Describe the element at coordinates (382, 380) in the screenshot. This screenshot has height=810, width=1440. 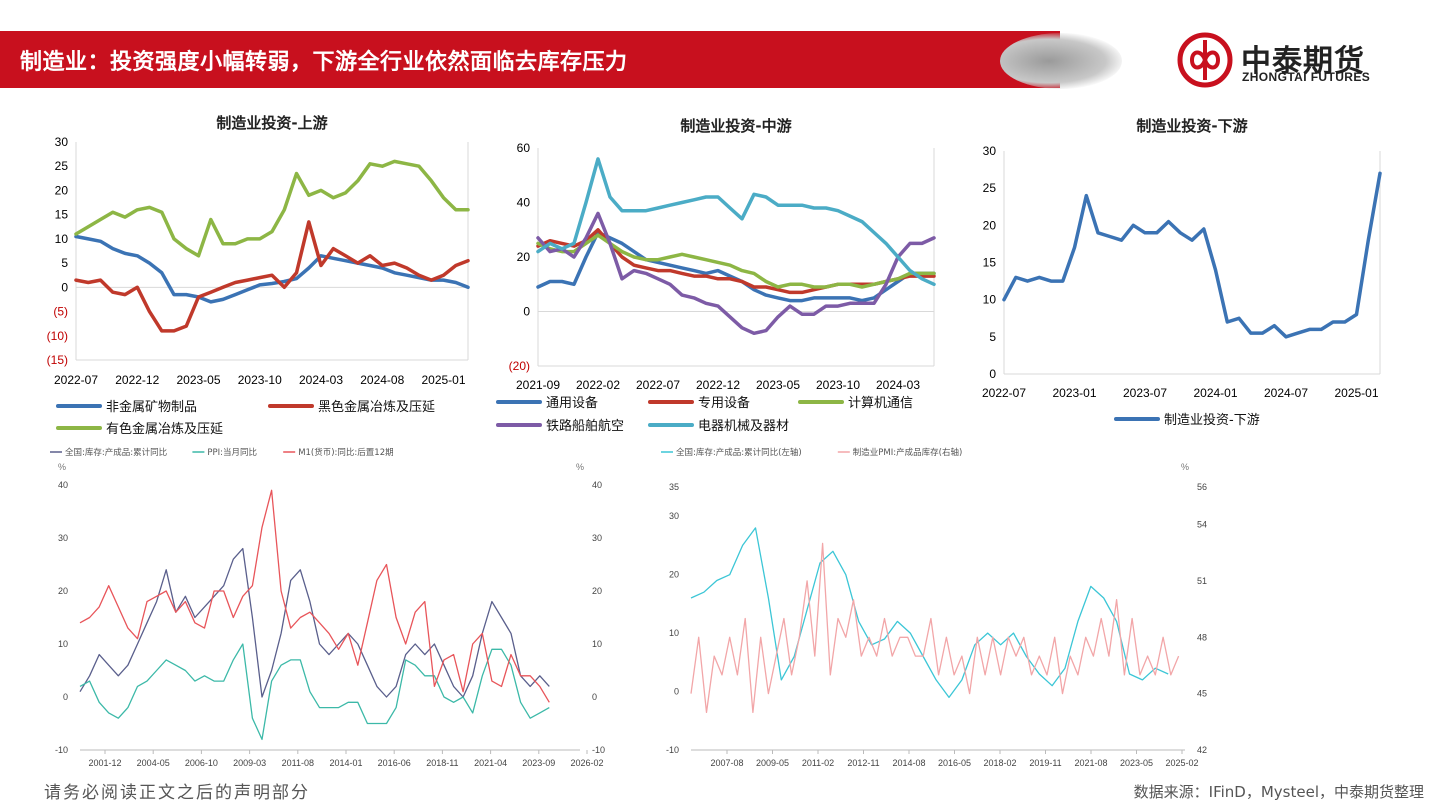
I see `x-tick-label: 2024-08` at that location.